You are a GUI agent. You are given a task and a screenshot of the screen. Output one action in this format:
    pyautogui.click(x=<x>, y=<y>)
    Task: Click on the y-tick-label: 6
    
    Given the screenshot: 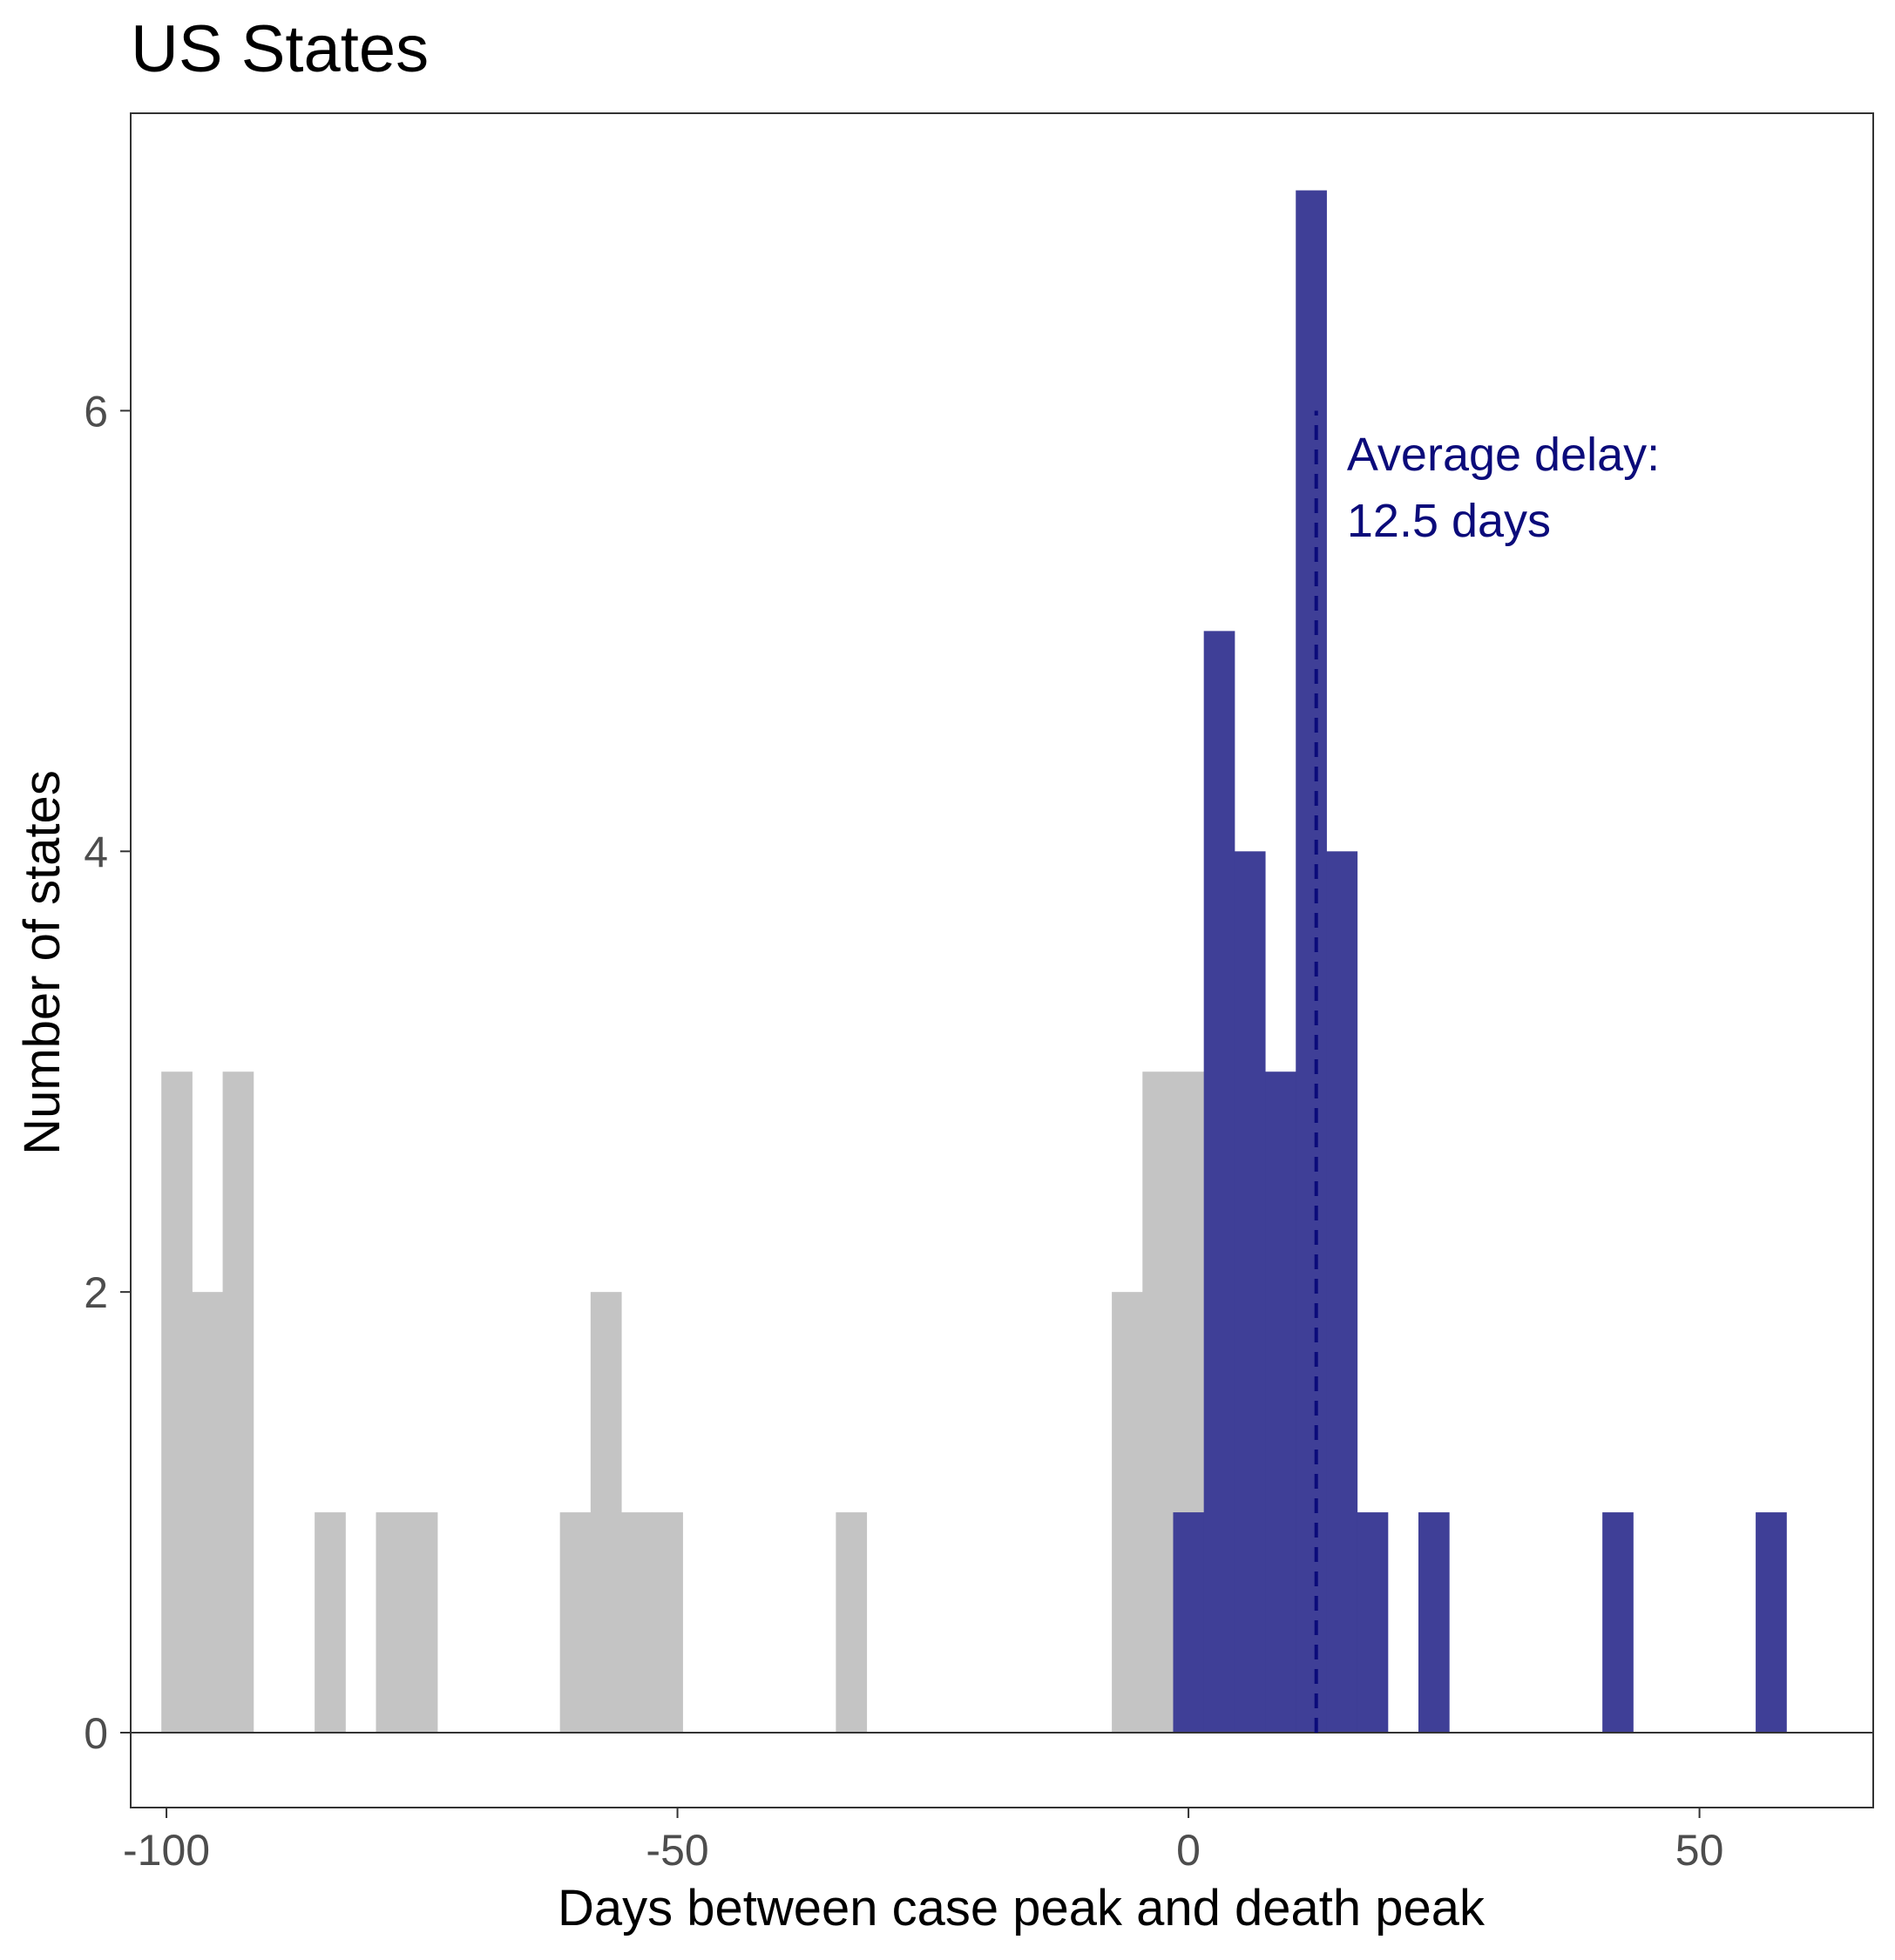 What is the action you would take?
    pyautogui.click(x=96, y=411)
    